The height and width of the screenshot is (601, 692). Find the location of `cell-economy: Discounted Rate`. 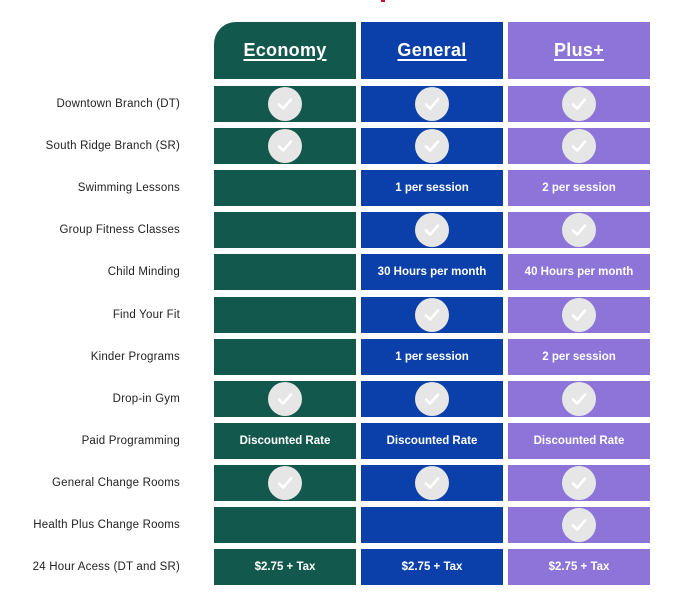

cell-economy: Discounted Rate is located at coordinates (285, 441).